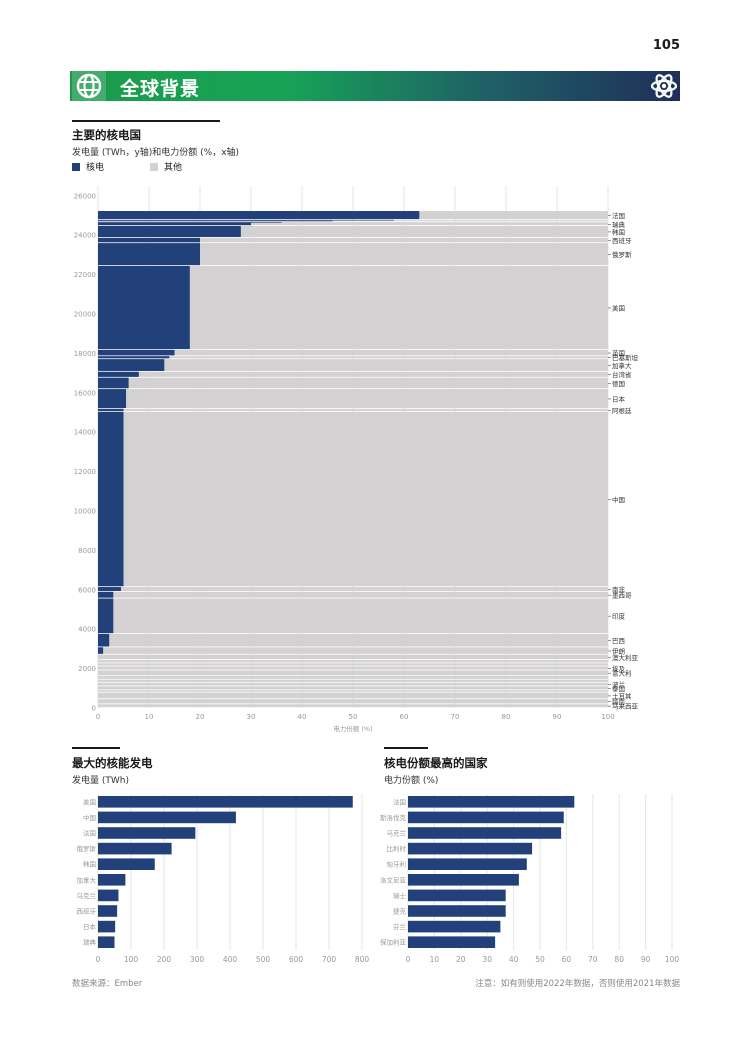 Image resolution: width=750 pixels, height=1061 pixels. What do you see at coordinates (625, 707) in the screenshot?
I see `segment-label: 马来西亚` at bounding box center [625, 707].